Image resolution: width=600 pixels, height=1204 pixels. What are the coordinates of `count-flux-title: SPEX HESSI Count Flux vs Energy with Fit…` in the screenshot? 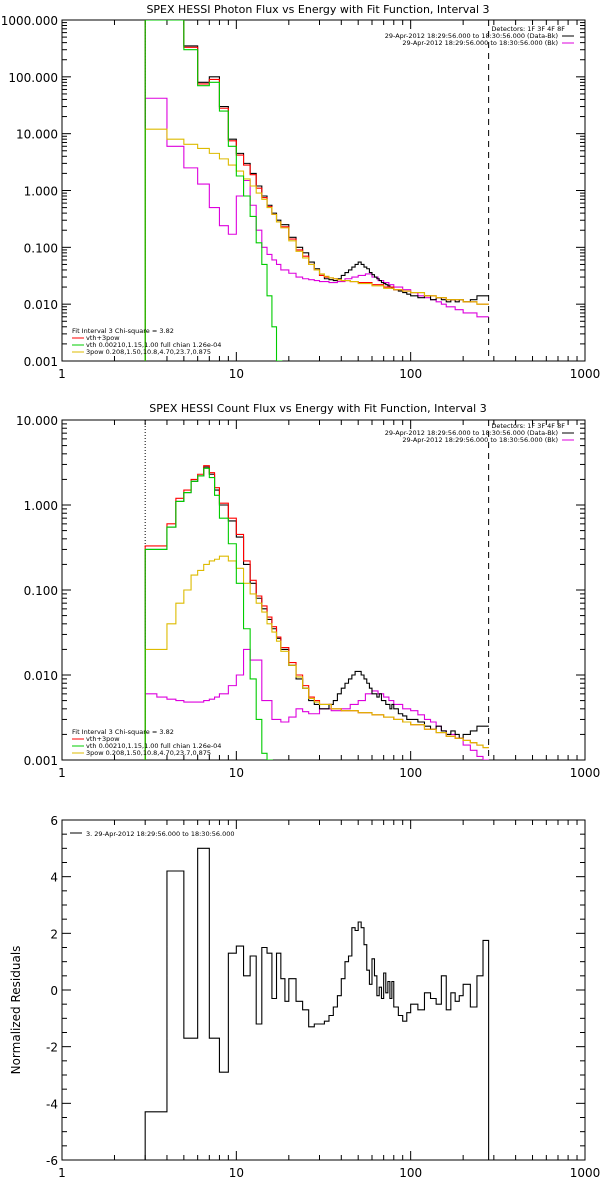 It's located at (317, 408).